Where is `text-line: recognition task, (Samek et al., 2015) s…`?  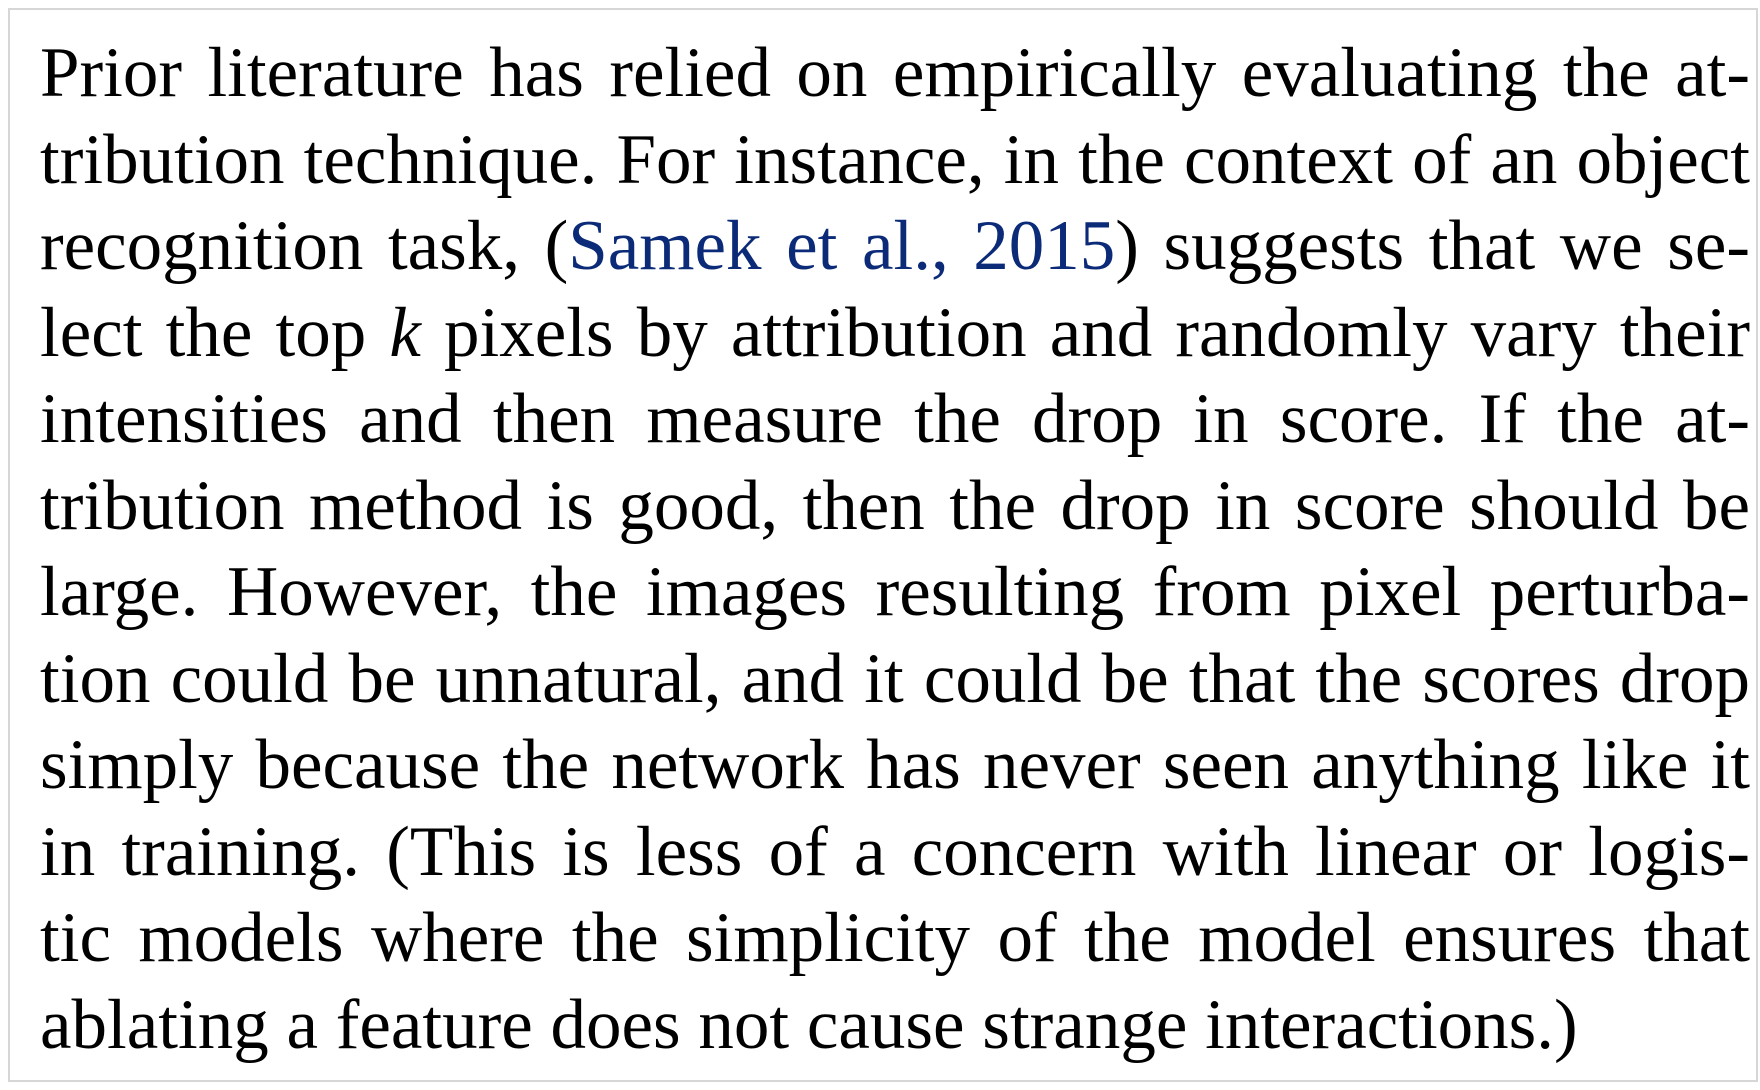 text-line: recognition task, (Samek et al., 2015) s… is located at coordinates (895, 246).